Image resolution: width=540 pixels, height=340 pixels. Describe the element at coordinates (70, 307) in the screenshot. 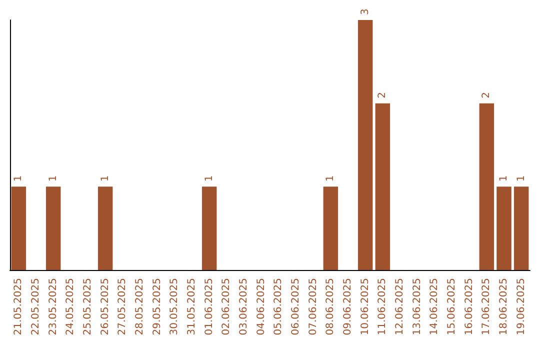

I see `x-tick-label: 24.05.2025` at that location.